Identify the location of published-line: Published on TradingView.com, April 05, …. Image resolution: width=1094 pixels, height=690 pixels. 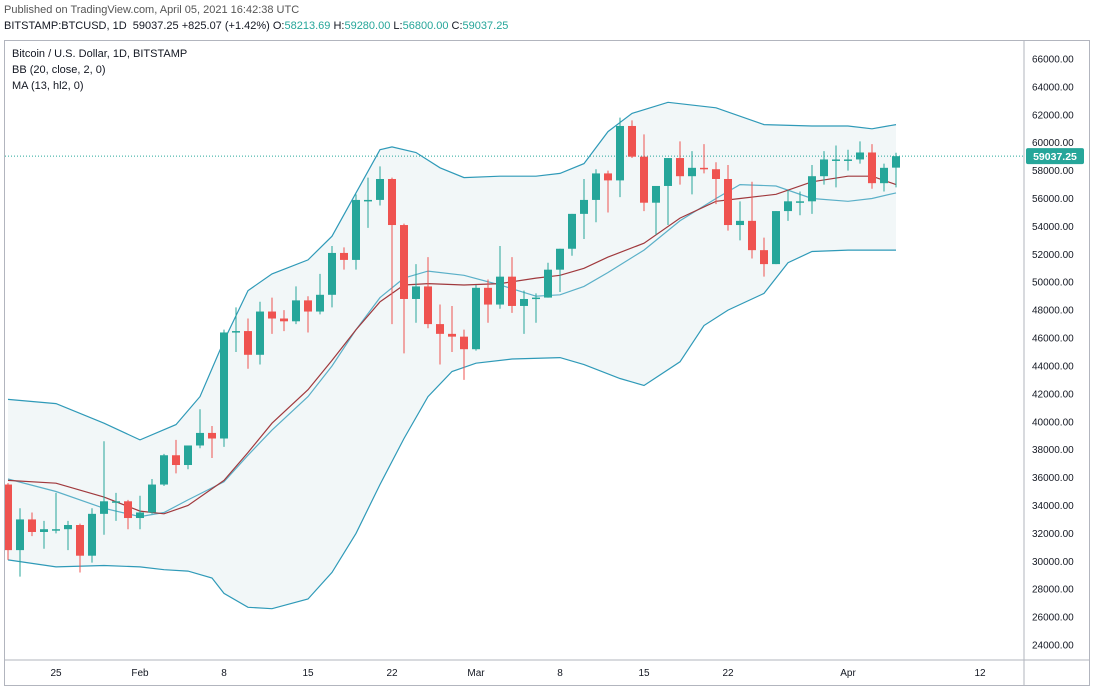
(152, 10).